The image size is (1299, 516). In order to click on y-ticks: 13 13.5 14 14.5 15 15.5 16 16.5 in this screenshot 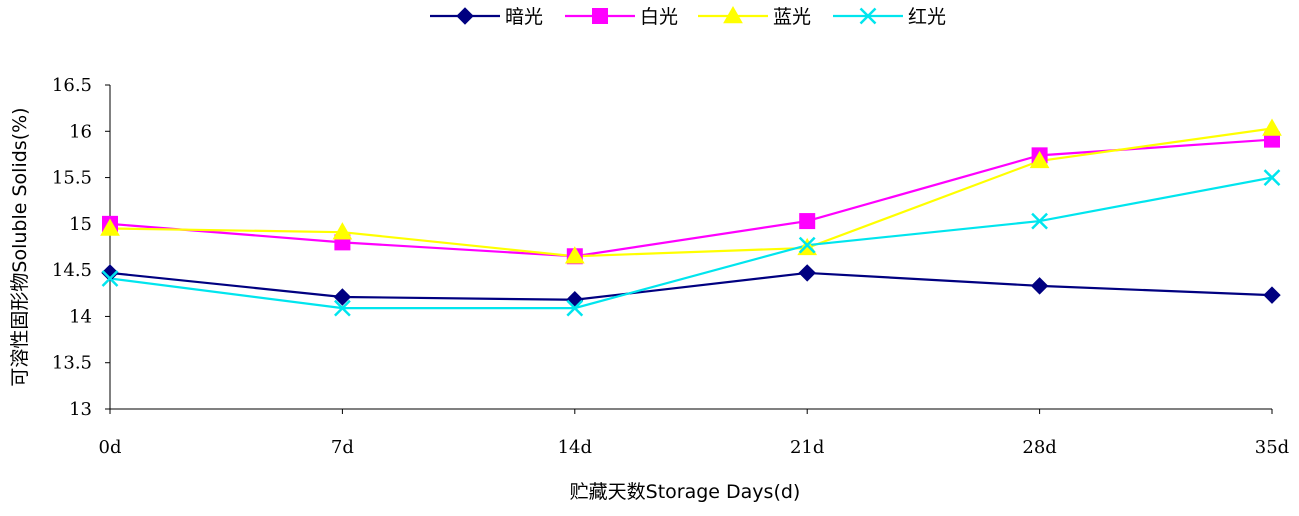, I will do `click(81, 247)`.